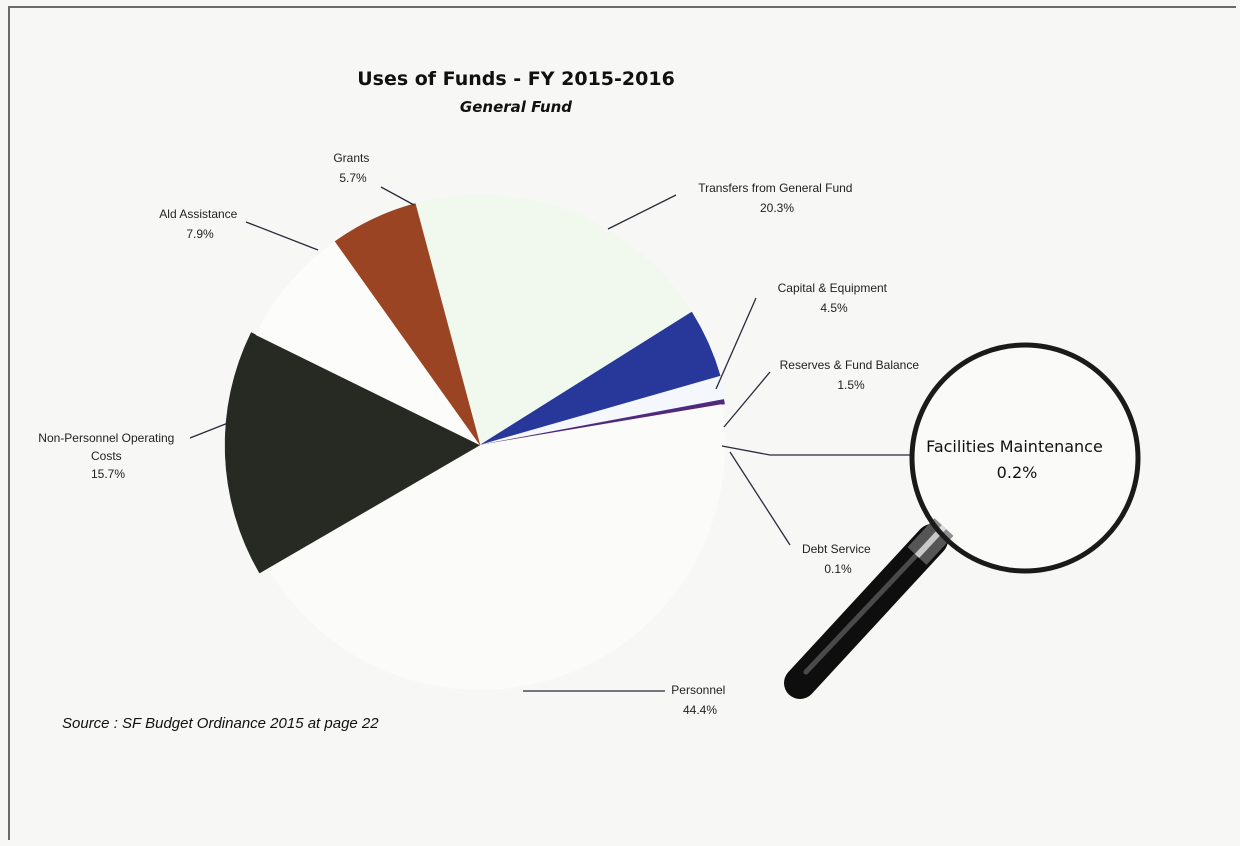 The image size is (1240, 846). I want to click on label-debt-name: Debt Service, so click(836, 549).